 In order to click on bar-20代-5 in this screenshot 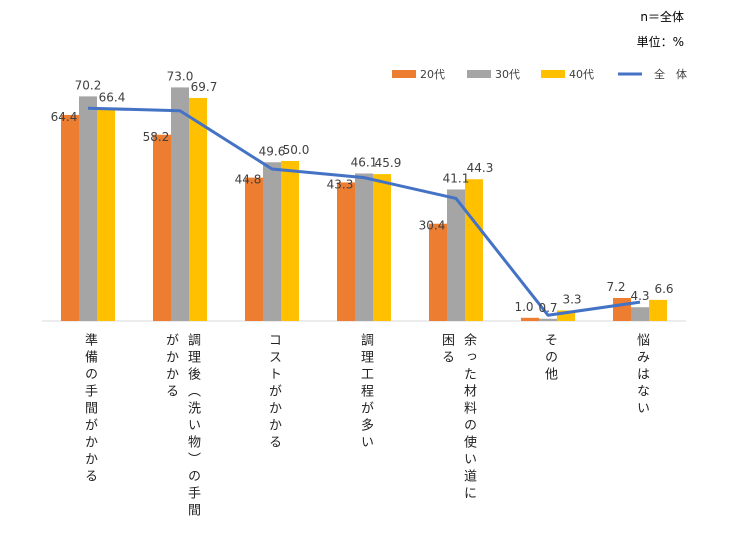, I will do `click(438, 272)`.